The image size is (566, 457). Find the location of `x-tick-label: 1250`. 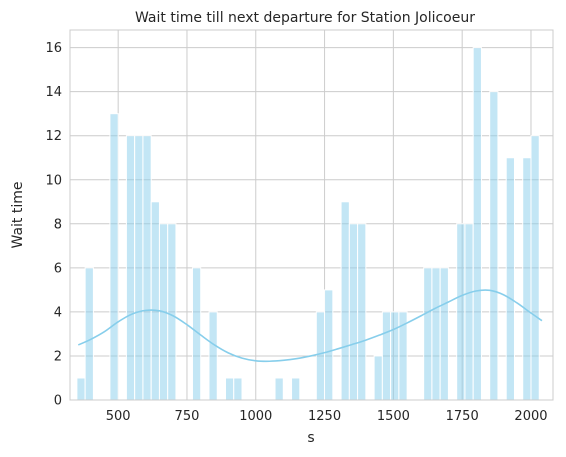

x-tick-label: 1250 is located at coordinates (324, 416).